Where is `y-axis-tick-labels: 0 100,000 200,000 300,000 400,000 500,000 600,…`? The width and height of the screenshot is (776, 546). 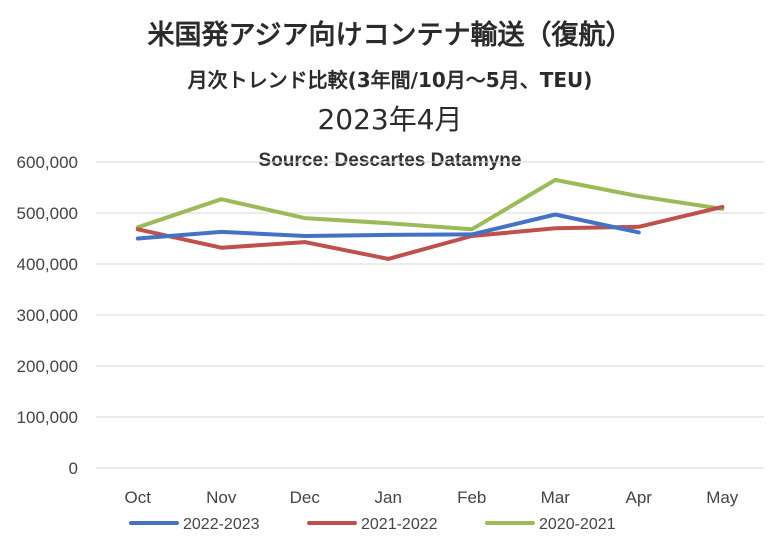
y-axis-tick-labels: 0 100,000 200,000 300,000 400,000 500,000 600,… is located at coordinates (47, 315).